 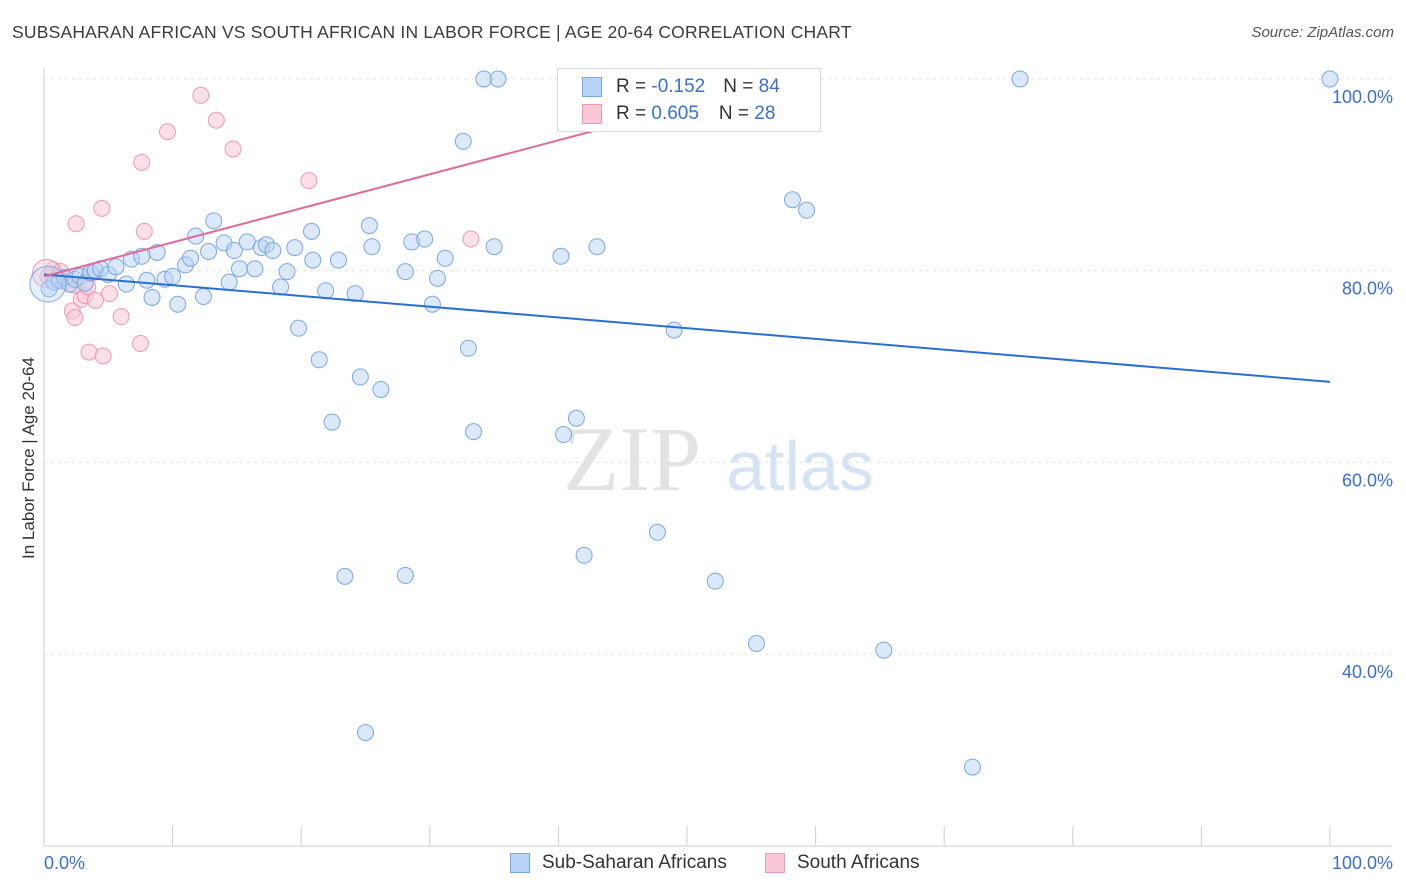 What do you see at coordinates (678, 86) in the screenshot?
I see `legend-r-value: -0.152` at bounding box center [678, 86].